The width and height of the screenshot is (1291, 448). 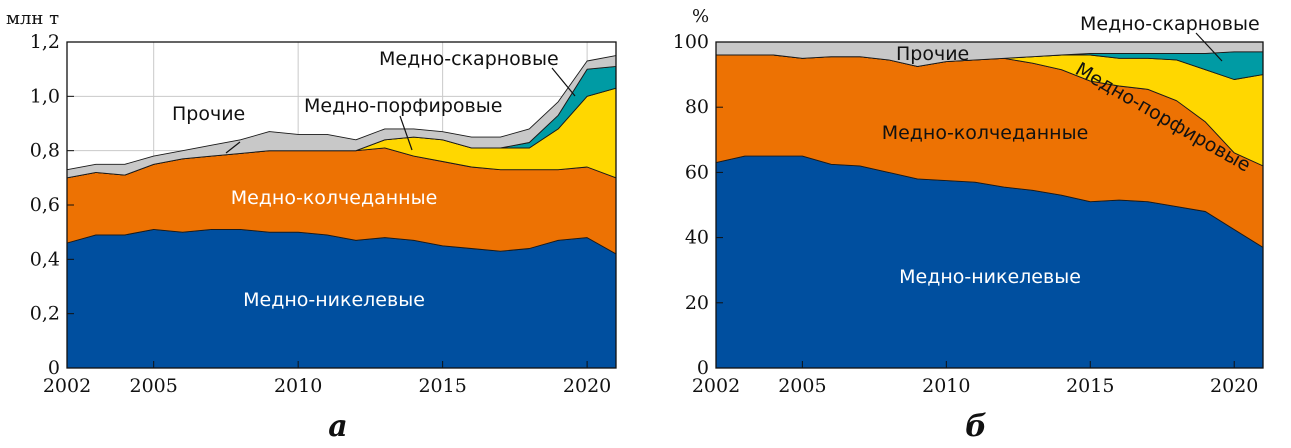 What do you see at coordinates (45, 205) in the screenshot?
I see `y-tick-label: 0,6` at bounding box center [45, 205].